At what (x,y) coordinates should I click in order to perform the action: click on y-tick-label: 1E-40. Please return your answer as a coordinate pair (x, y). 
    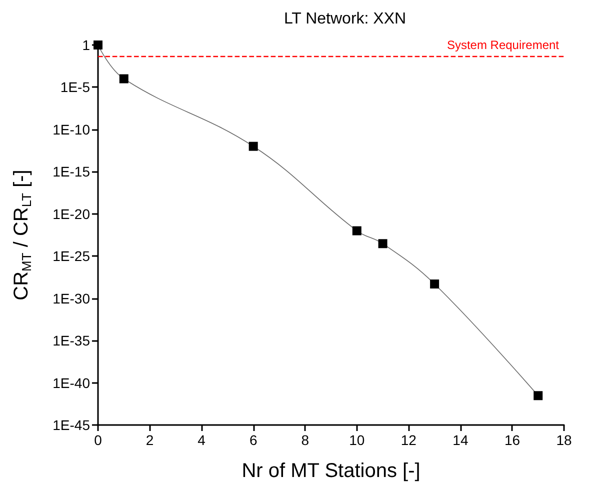
    Looking at the image, I should click on (71, 382).